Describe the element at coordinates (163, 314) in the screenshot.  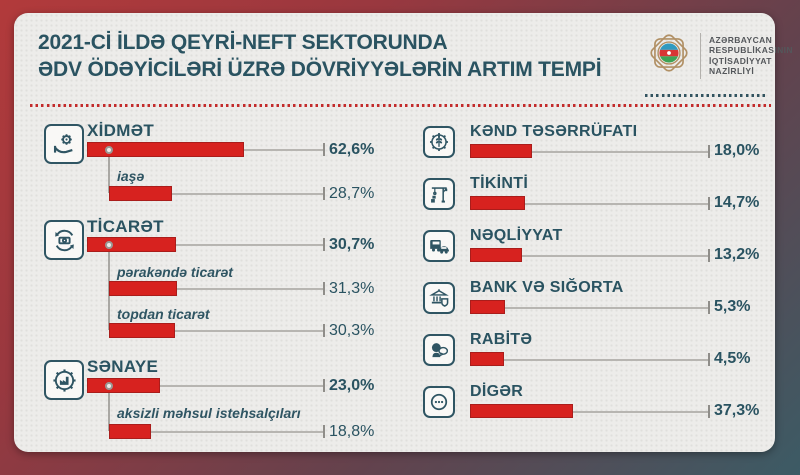
I see `subcategory-label: topdan ticarət` at that location.